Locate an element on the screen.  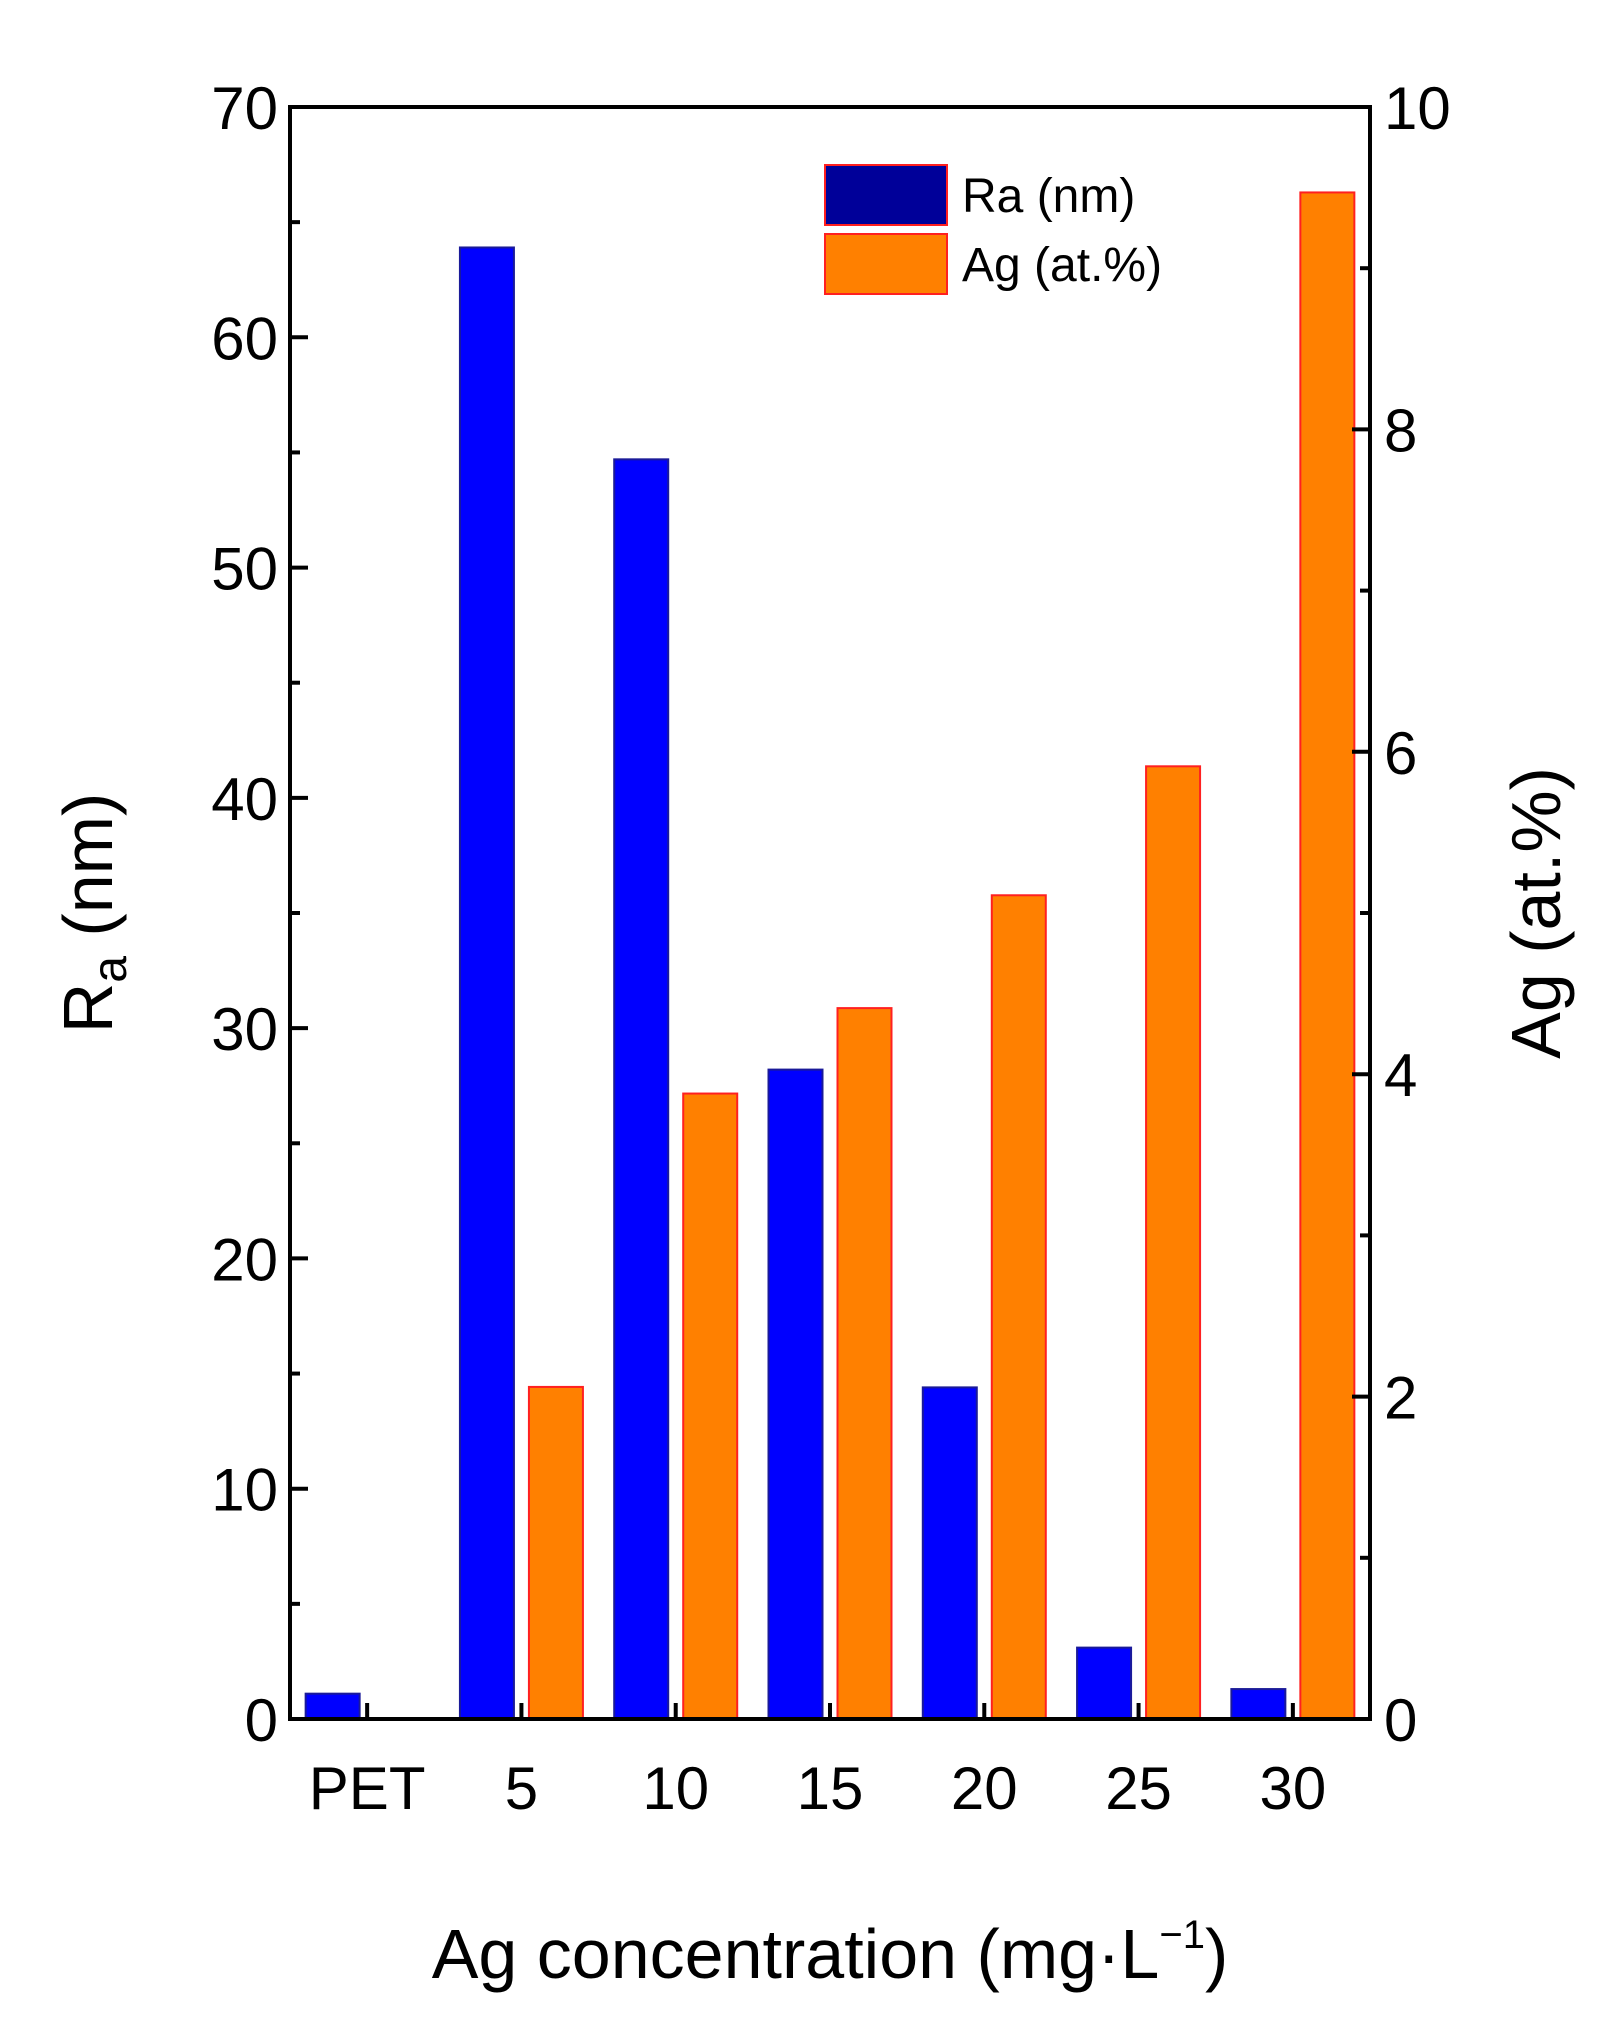
y-tick-label-0: 0 is located at coordinates (261, 1720).